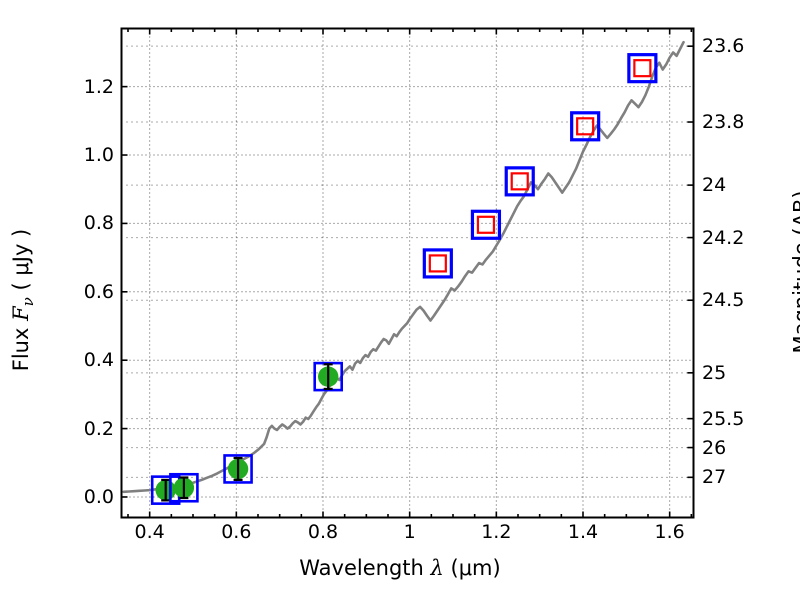 The width and height of the screenshot is (800, 600). Describe the element at coordinates (669, 532) in the screenshot. I see `x-tick-label: 1.6` at that location.